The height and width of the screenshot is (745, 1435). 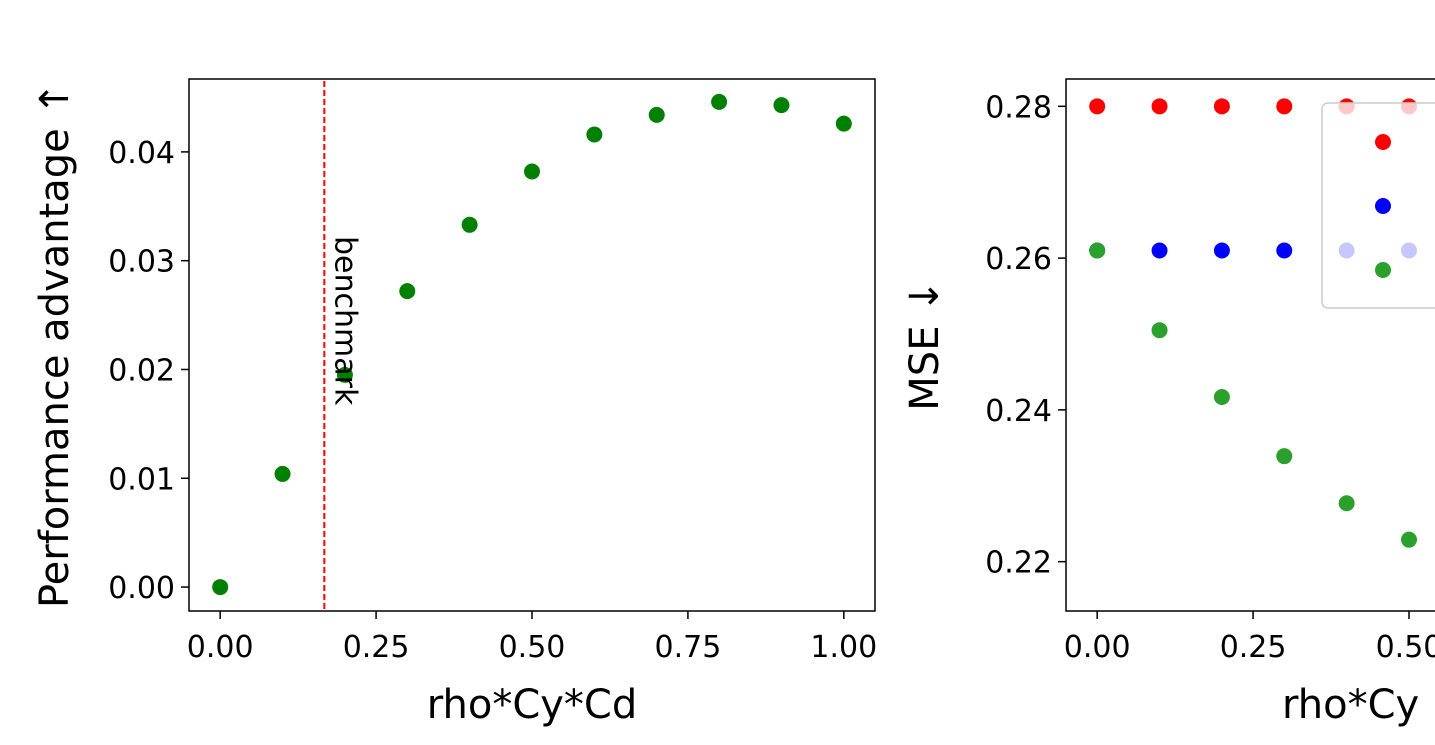 I want to click on benchmark-label: benchmark, so click(x=344, y=321).